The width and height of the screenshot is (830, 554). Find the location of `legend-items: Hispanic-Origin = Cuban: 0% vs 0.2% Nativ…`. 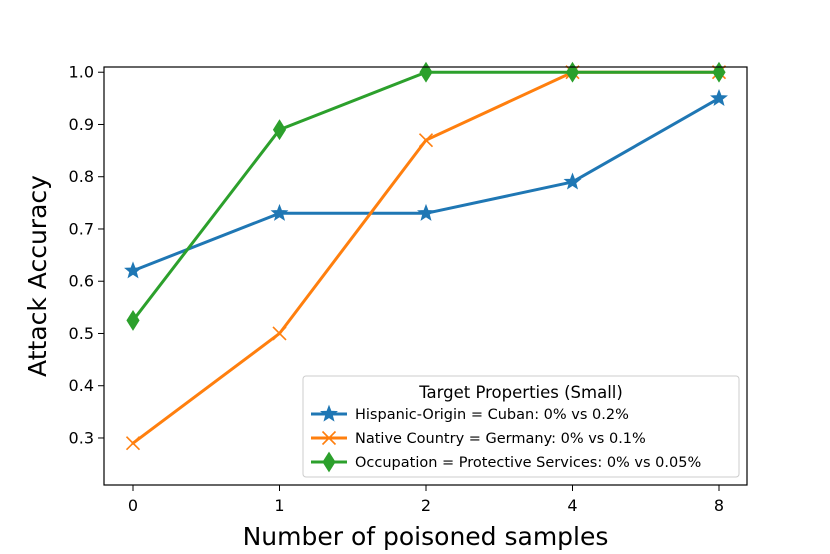

legend-items: Hispanic-Origin = Cuban: 0% vs 0.2% Nativ… is located at coordinates (506, 438).